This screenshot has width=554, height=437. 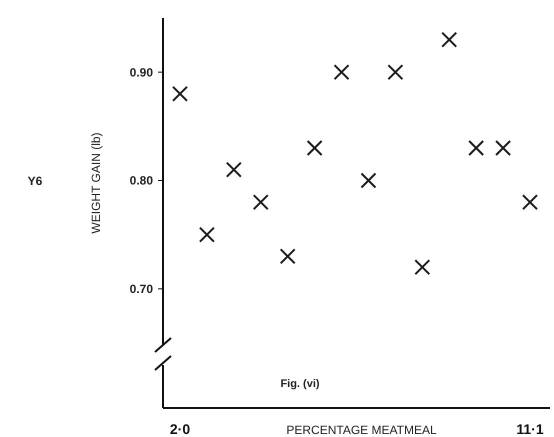 I want to click on x-tick-label: 2·0, so click(x=180, y=429).